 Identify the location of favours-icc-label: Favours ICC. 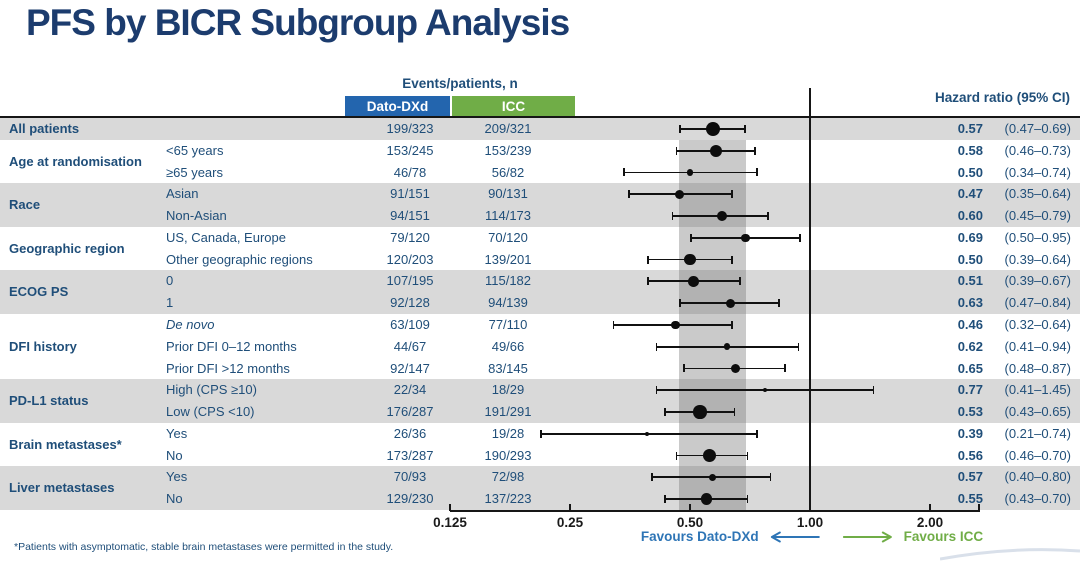
(943, 536).